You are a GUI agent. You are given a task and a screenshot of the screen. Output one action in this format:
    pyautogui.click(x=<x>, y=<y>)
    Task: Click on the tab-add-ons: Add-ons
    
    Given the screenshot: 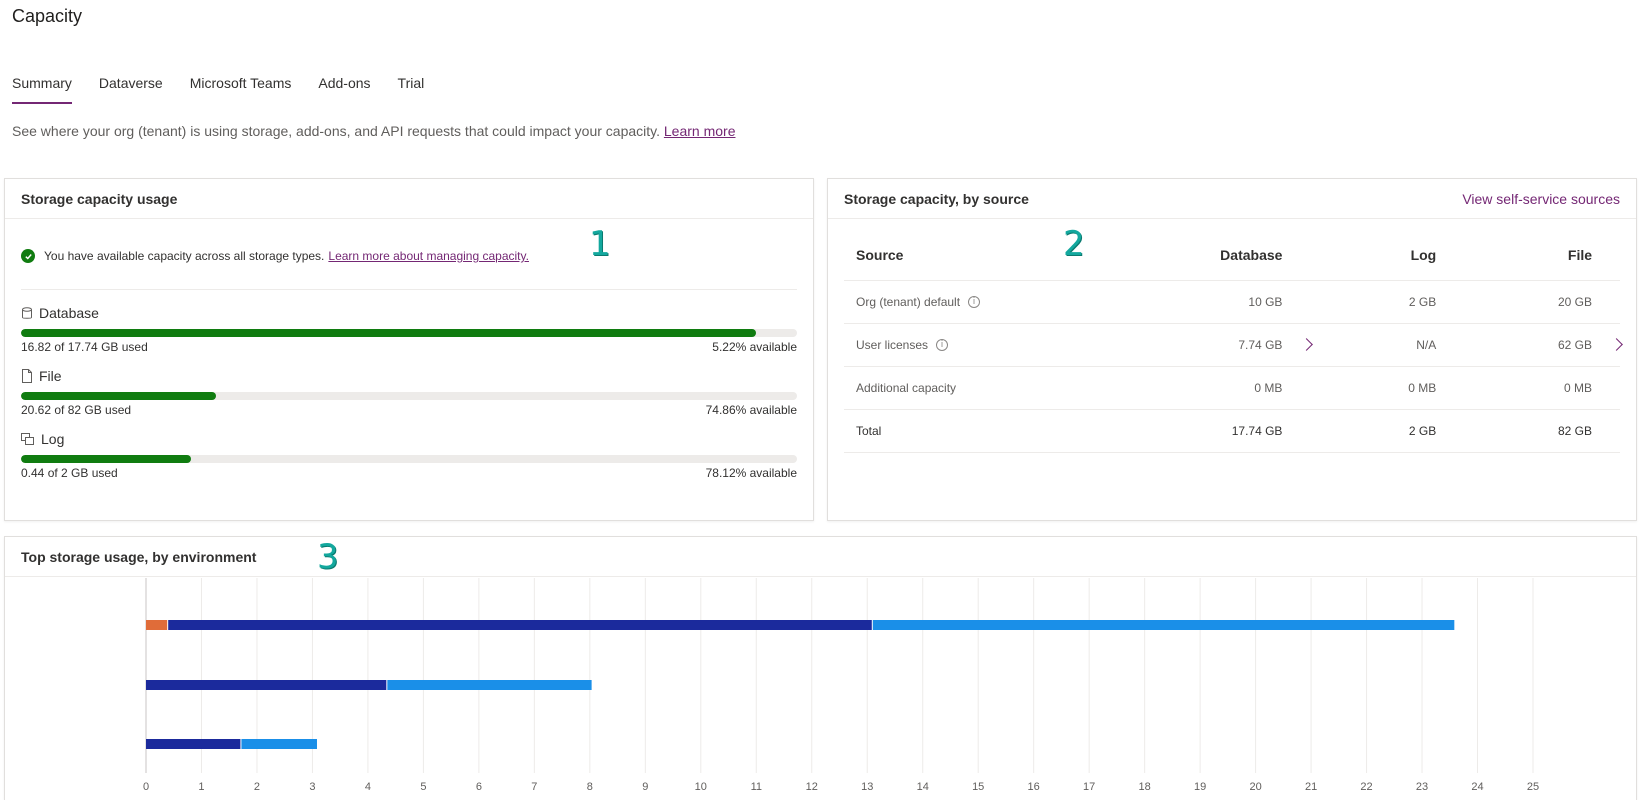 What is the action you would take?
    pyautogui.click(x=344, y=83)
    